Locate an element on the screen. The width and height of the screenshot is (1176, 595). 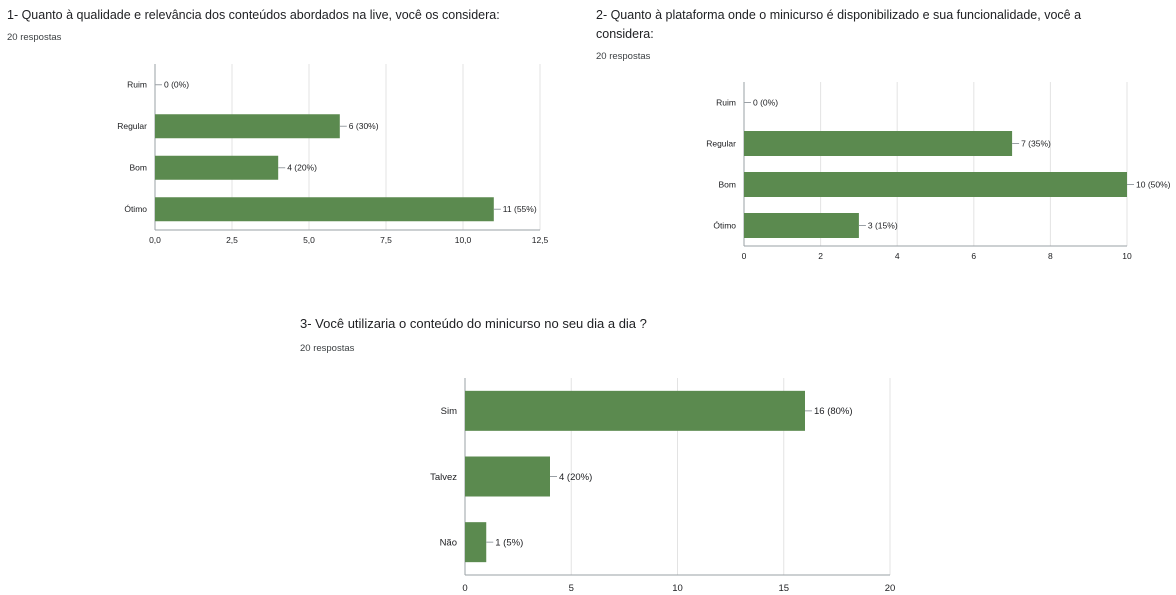
chart1-data-label: 11 (55%) is located at coordinates (520, 209).